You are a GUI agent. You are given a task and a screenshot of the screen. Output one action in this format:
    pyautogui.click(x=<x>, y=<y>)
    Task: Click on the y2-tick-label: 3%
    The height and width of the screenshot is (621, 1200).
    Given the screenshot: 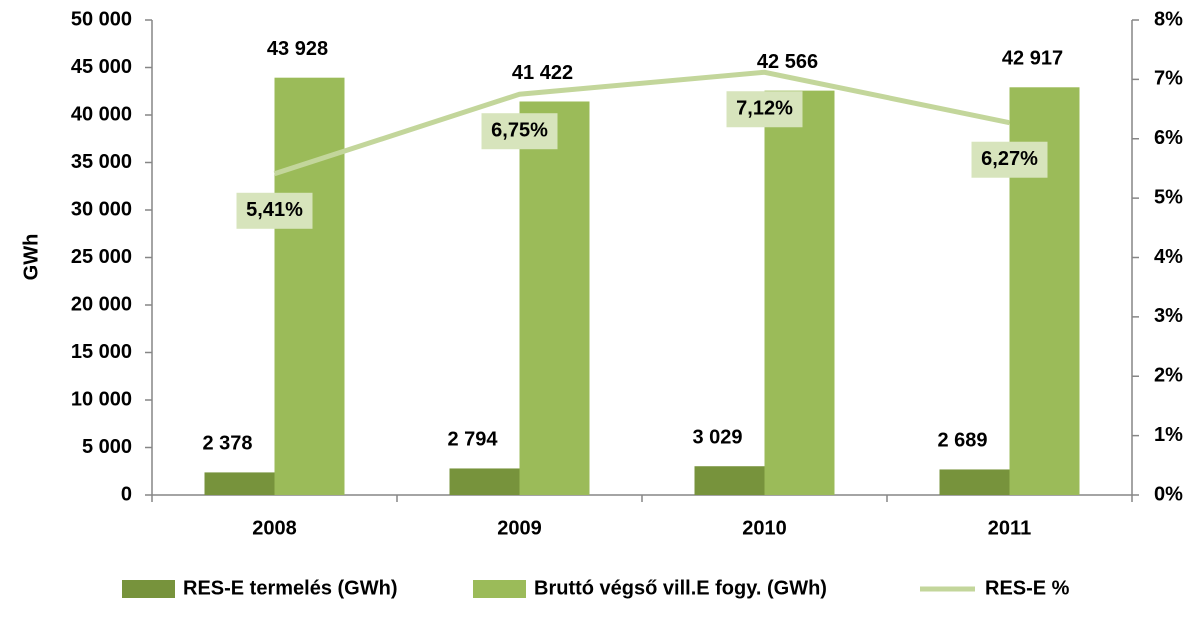 What is the action you would take?
    pyautogui.click(x=1168, y=316)
    